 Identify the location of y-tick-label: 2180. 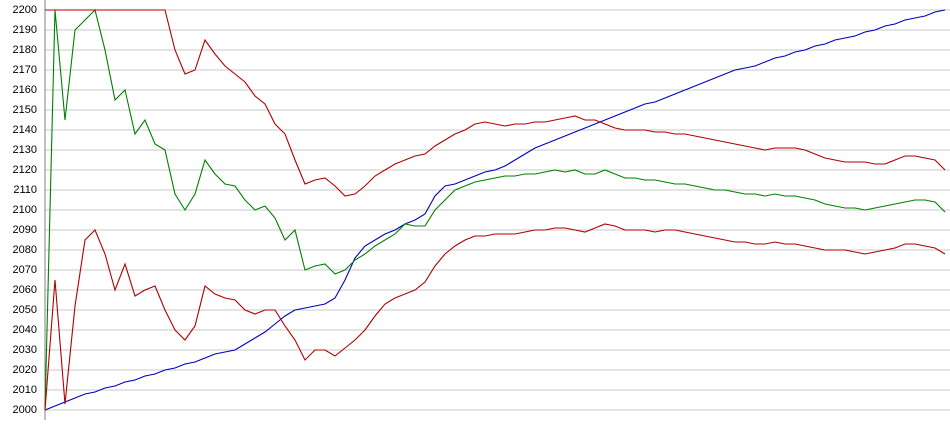
(25, 50).